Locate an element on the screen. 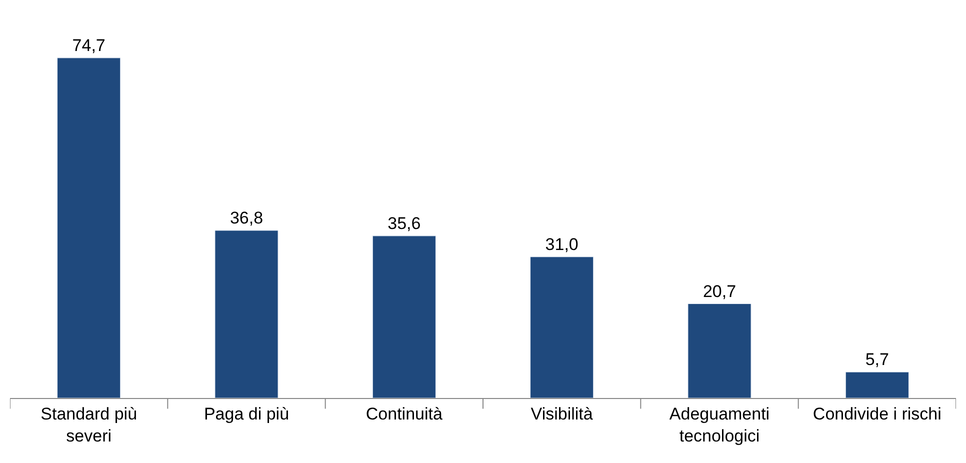 Image resolution: width=966 pixels, height=463 pixels. x-tick-label: Paga di più is located at coordinates (247, 414).